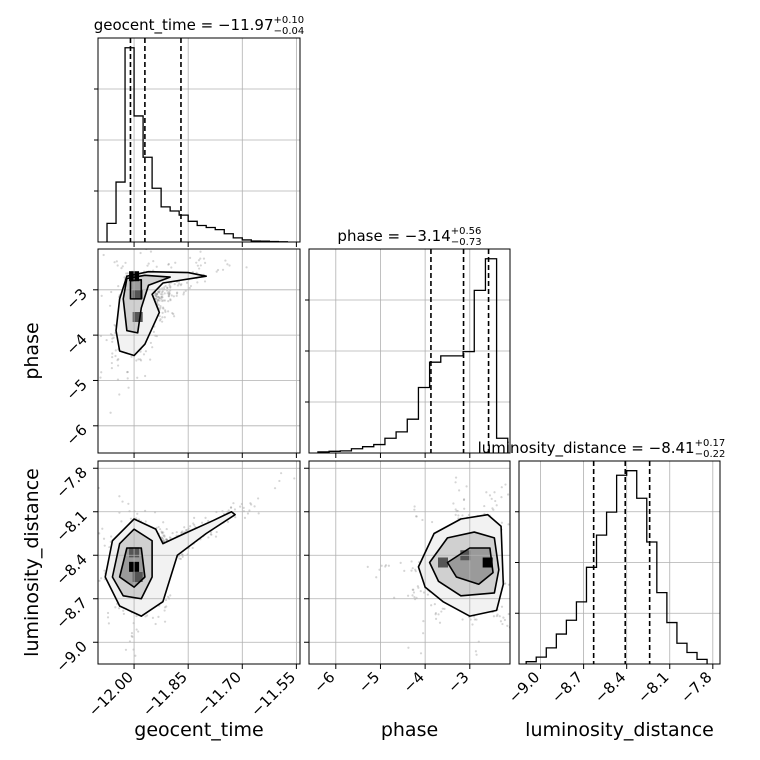 The image size is (760, 760). Describe the element at coordinates (273, 694) in the screenshot. I see `x-tick-label: −11.55` at that location.